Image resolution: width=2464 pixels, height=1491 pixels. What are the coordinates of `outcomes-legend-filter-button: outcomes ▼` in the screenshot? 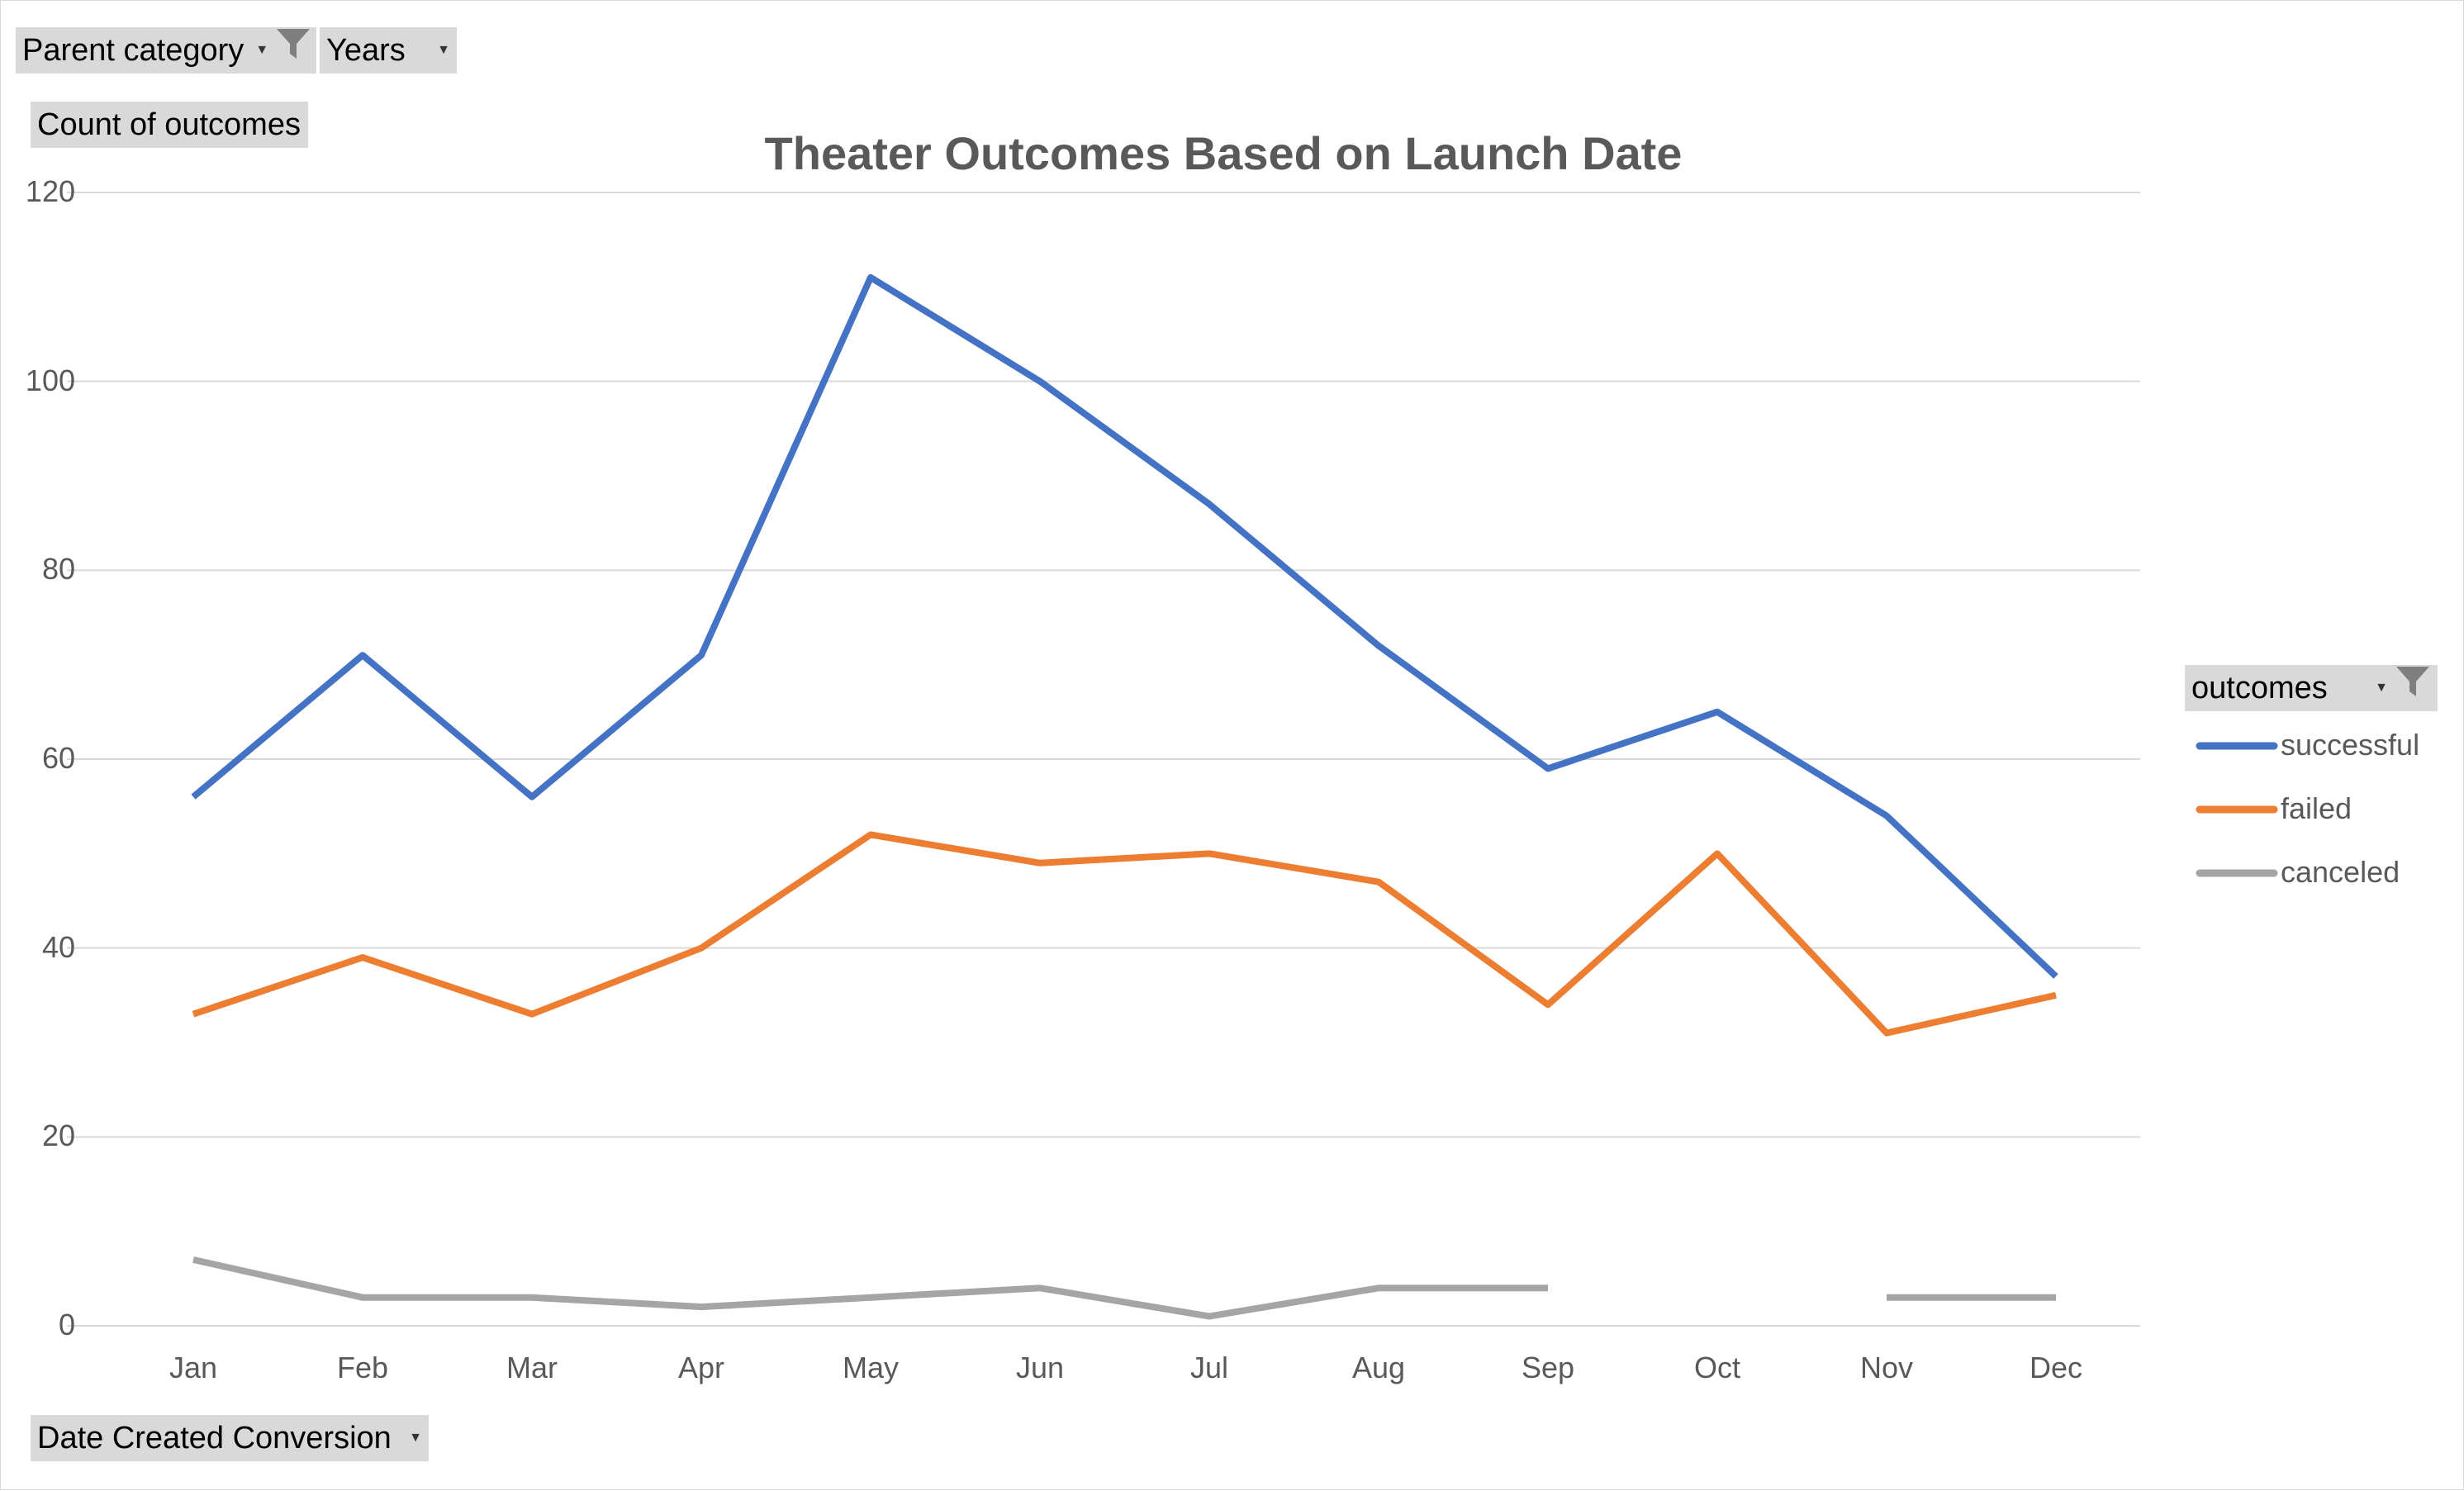 It's located at (2311, 688).